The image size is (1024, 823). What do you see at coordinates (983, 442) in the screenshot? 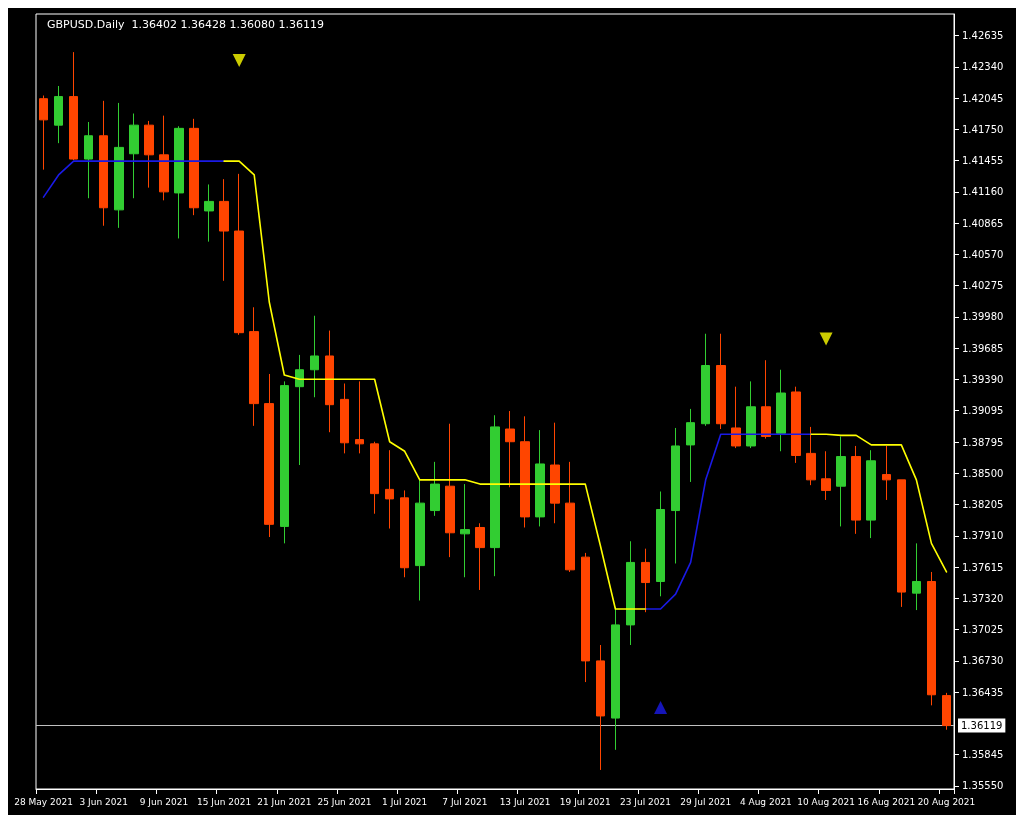
I see `y-tick-label: 1.38795` at bounding box center [983, 442].